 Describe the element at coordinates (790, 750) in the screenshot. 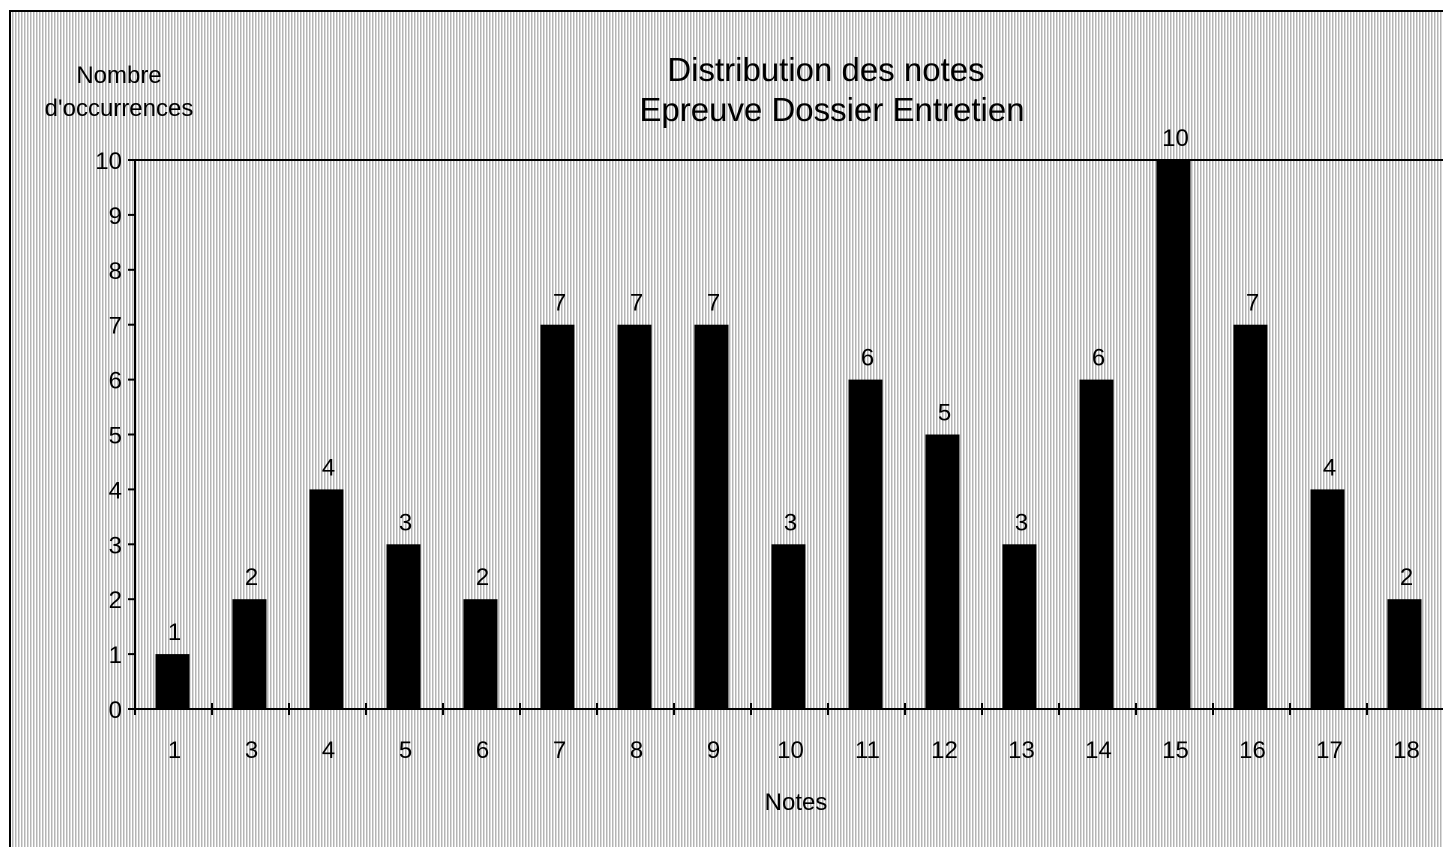

I see `x-tick-label: 10` at that location.